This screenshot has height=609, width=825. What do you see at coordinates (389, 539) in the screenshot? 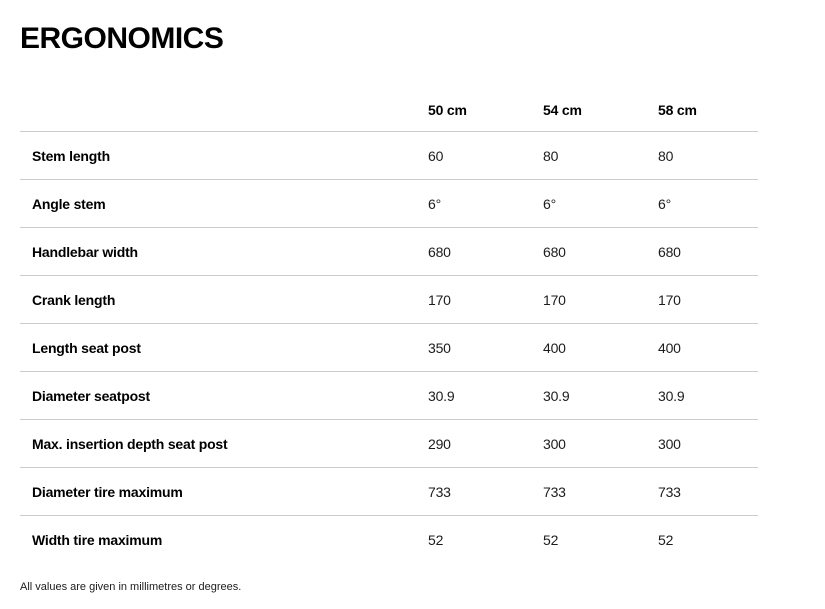
I see `table-row-width-tire-maximum: Width tire maximum 52 52 52` at bounding box center [389, 539].